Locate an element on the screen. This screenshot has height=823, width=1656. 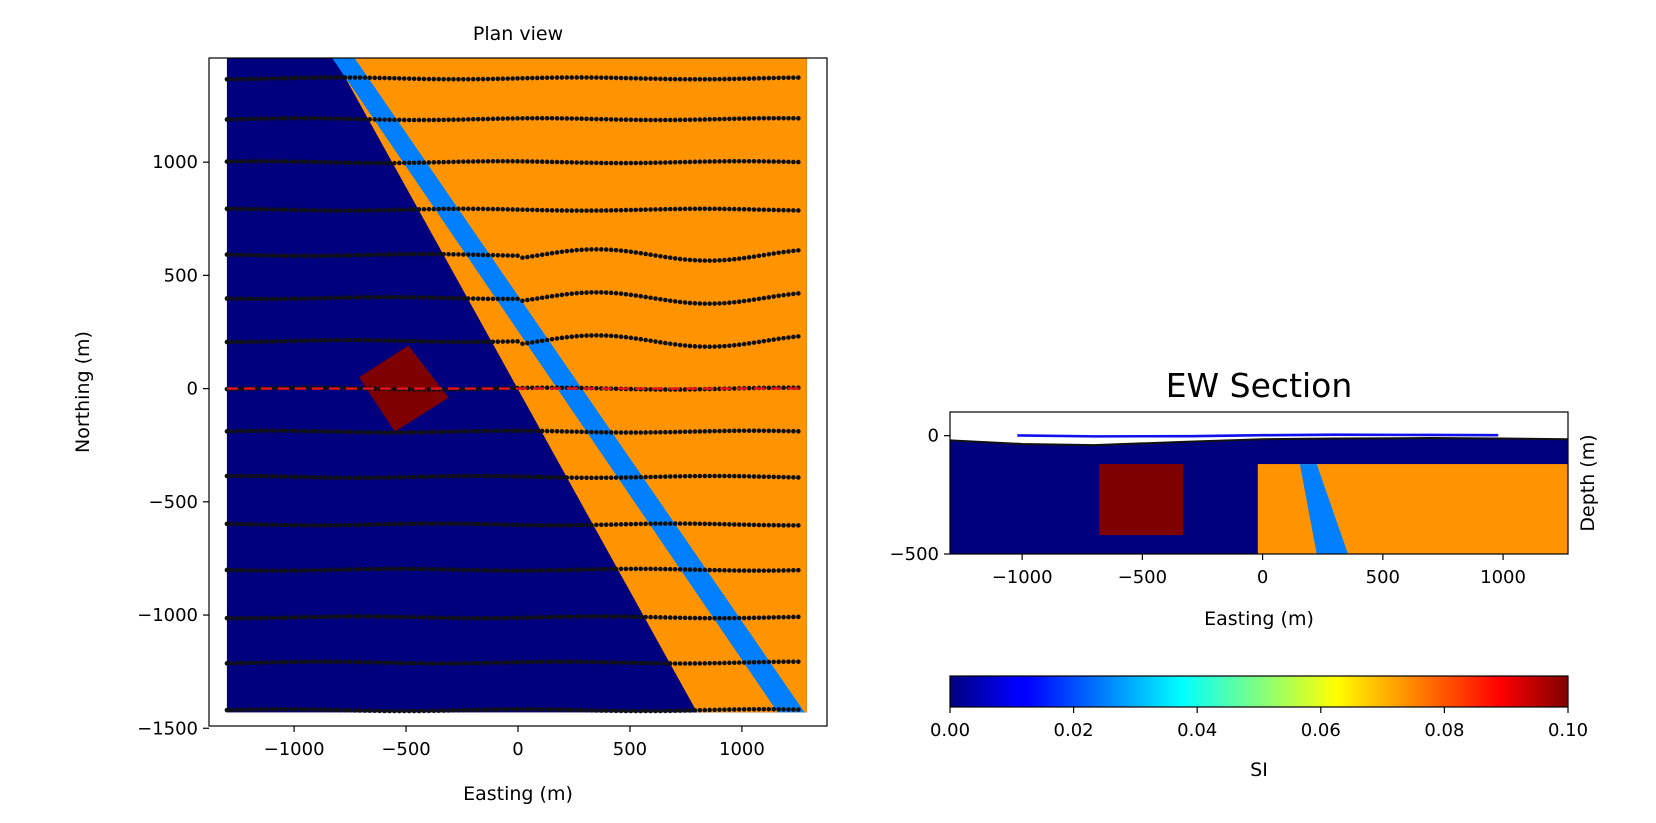
plan-view-title: Plan view is located at coordinates (518, 34).